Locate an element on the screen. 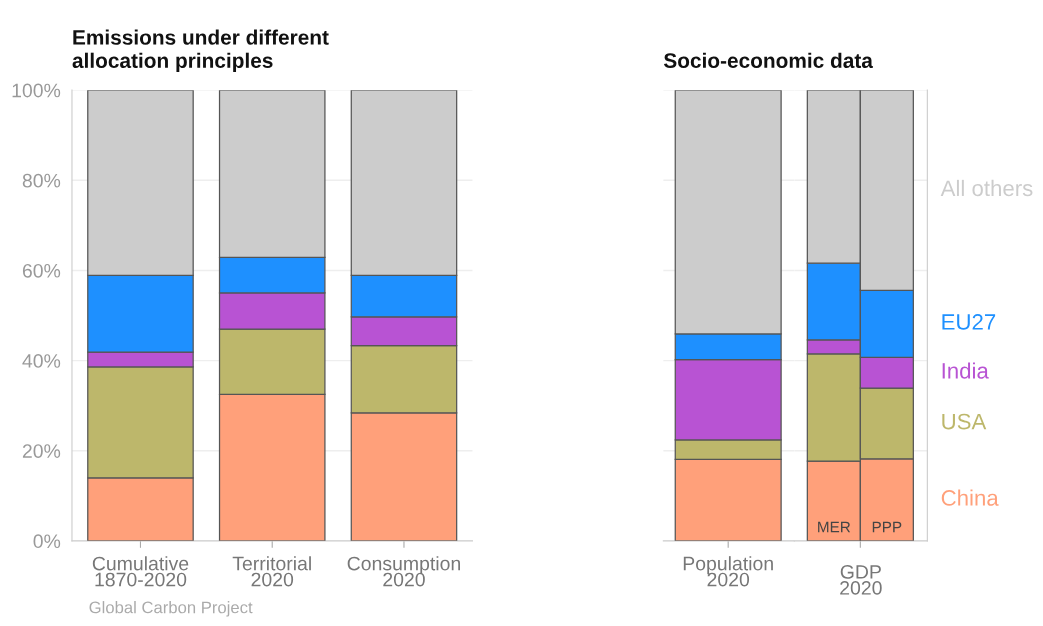 This screenshot has width=1043, height=626. x-tick-label: MER is located at coordinates (834, 527).